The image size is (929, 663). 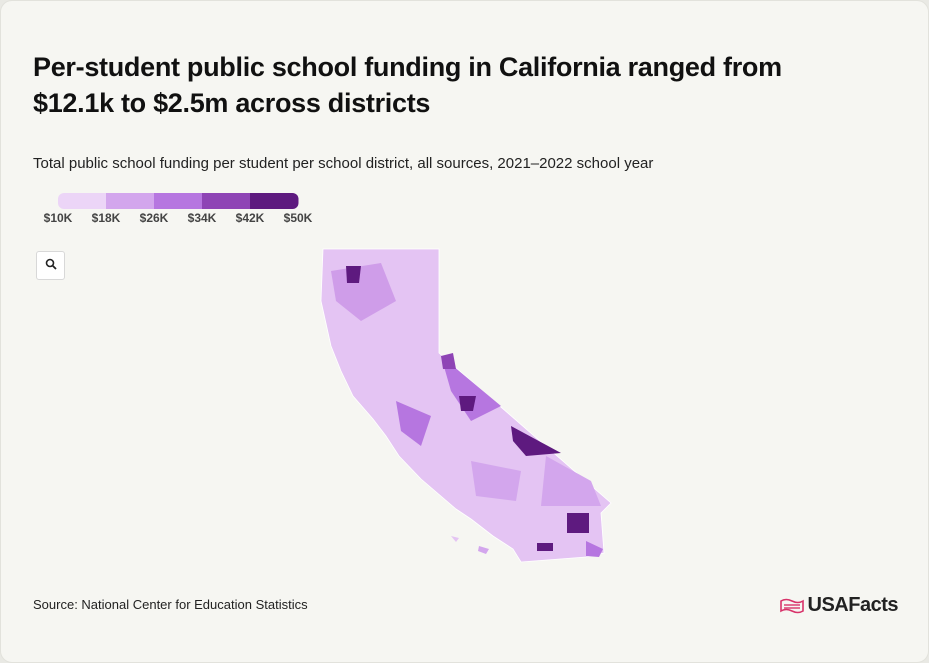 I want to click on legend-tick-label: $10K, so click(x=58, y=218).